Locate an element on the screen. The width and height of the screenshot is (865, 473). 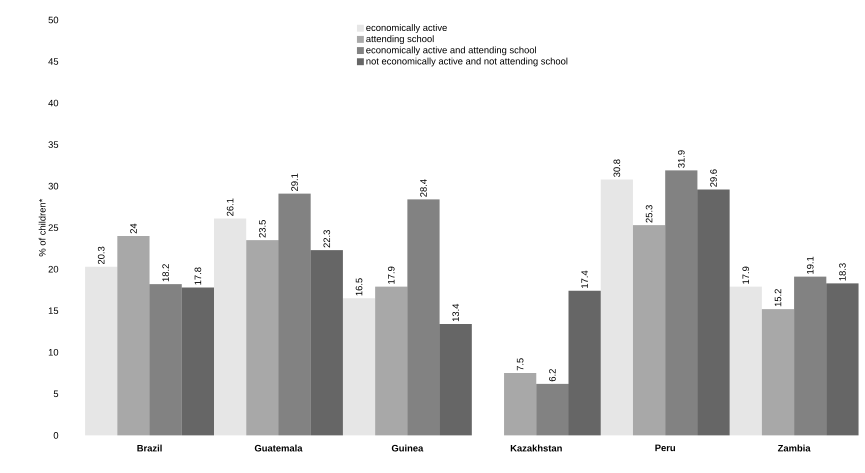
data-label: 7.5 is located at coordinates (520, 364).